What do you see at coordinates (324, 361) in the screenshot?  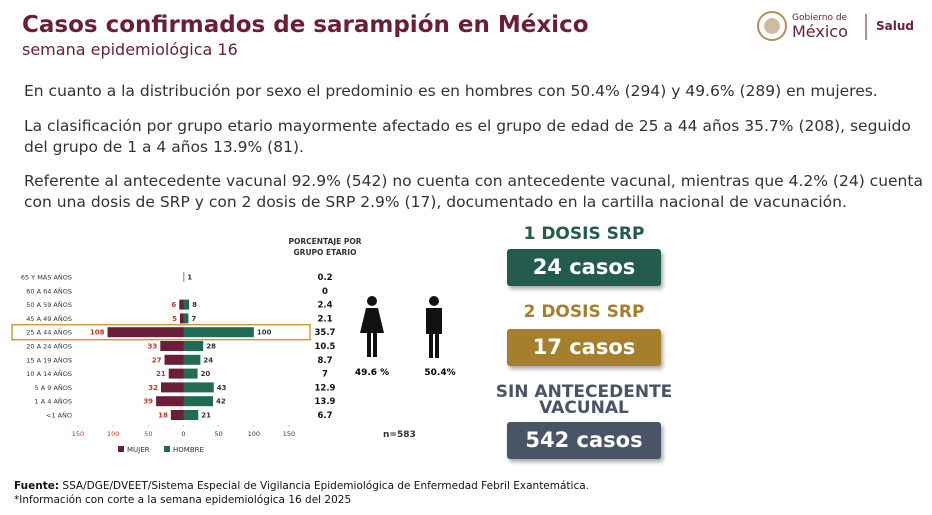 I see `percent-label: 8.7` at bounding box center [324, 361].